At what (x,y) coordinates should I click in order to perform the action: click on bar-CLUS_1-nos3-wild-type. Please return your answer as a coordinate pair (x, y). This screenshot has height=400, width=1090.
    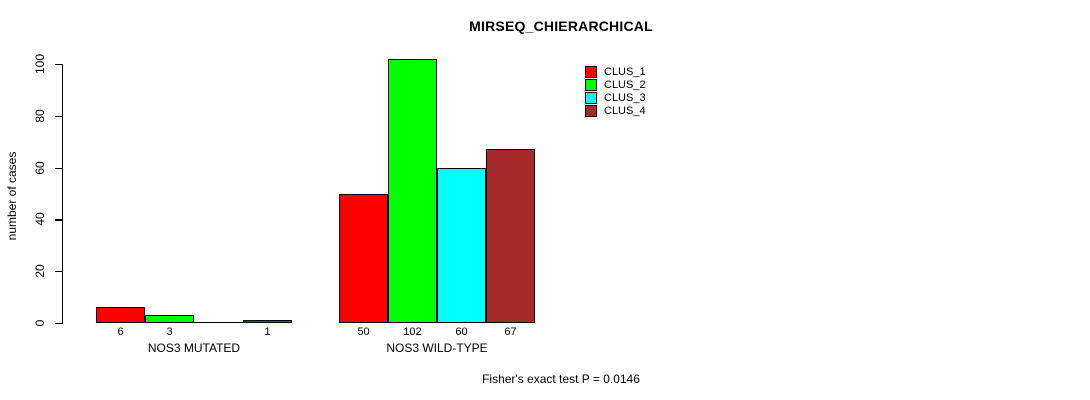
    Looking at the image, I should click on (363, 258).